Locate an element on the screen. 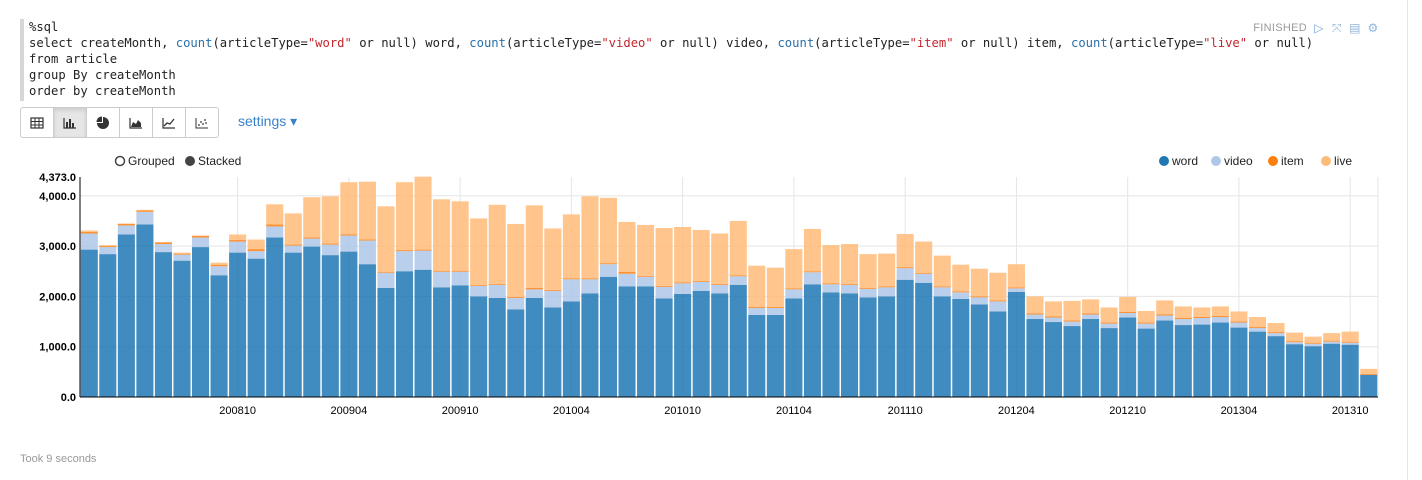 The image size is (1422, 480). legend-swatch-word is located at coordinates (1164, 161).